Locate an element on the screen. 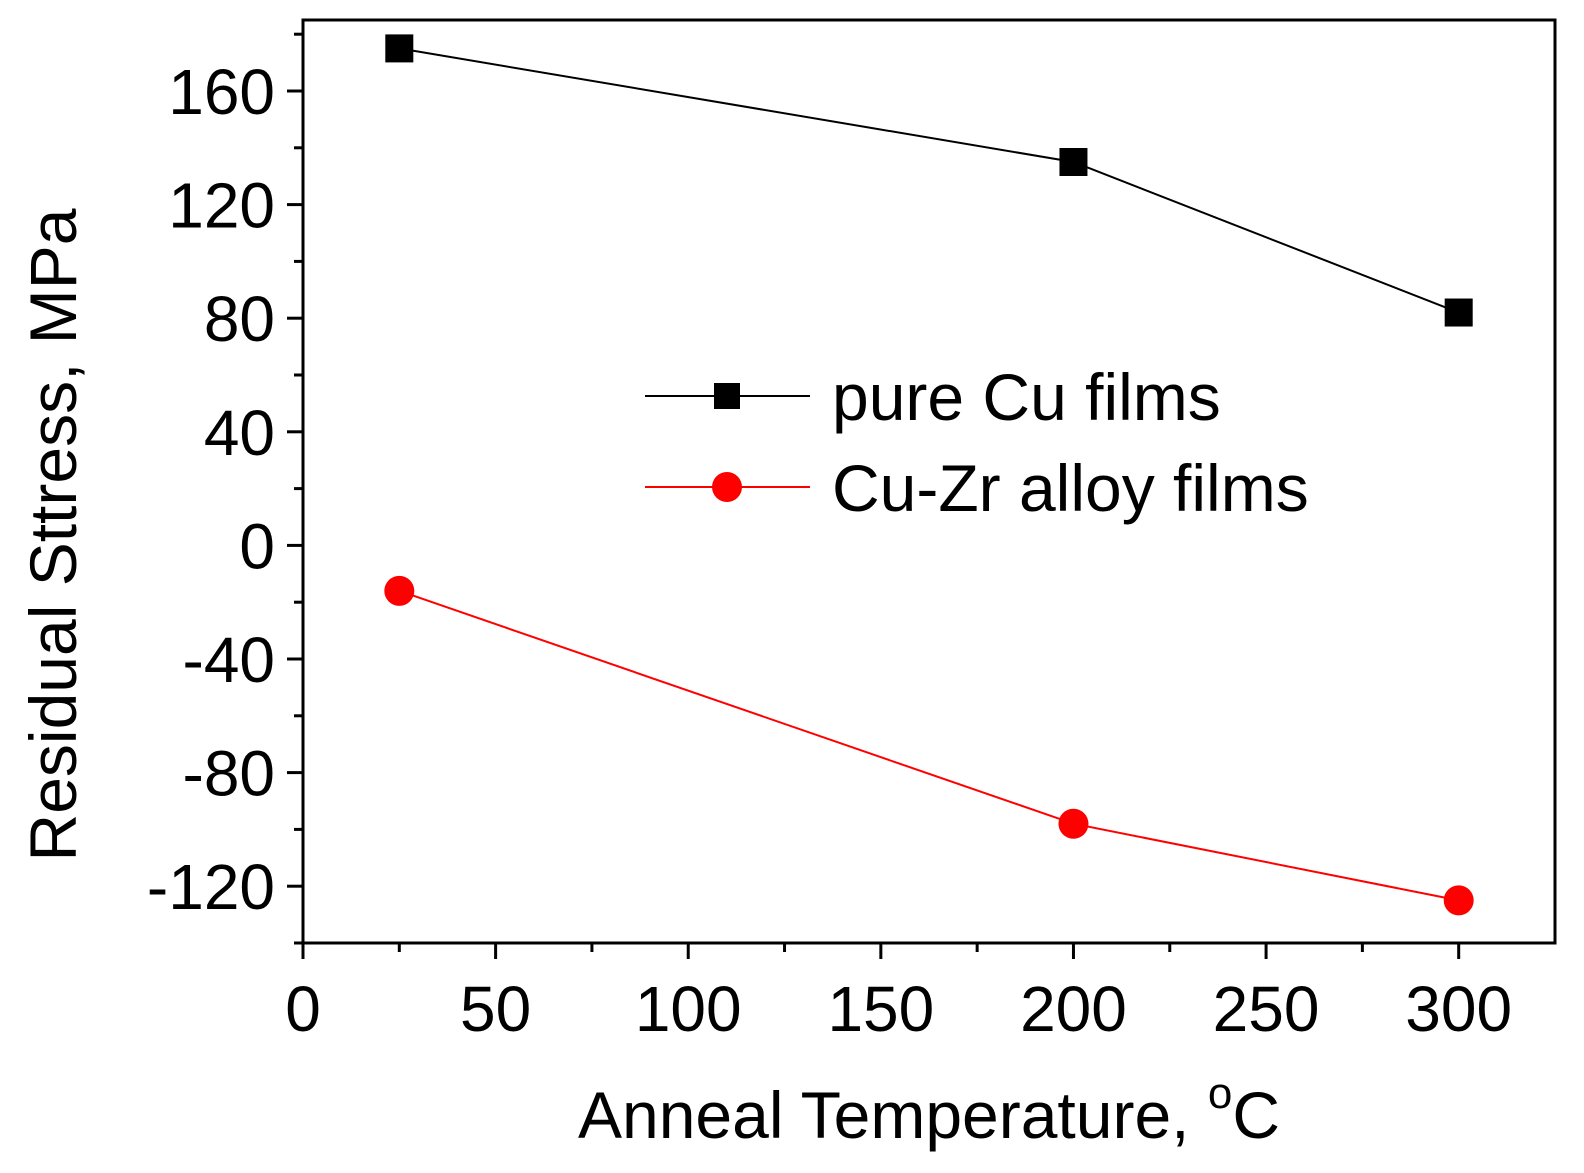 The image size is (1584, 1173). x-tick-label-100: 100 is located at coordinates (688, 1009).